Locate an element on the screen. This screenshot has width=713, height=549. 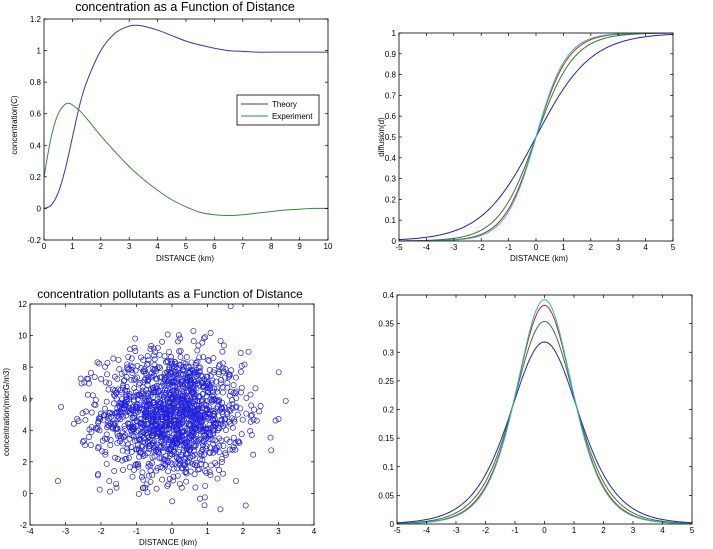
y-tick-label: 0.1 is located at coordinates (389, 467).